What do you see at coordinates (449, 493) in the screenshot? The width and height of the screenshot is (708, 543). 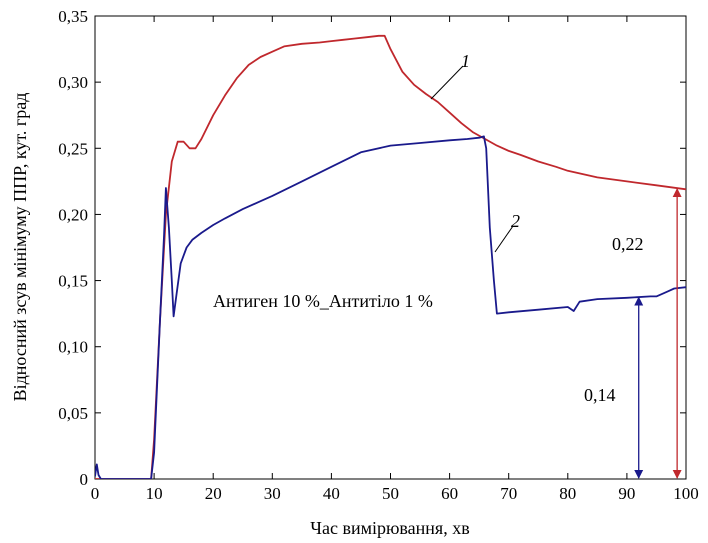 I see `x-tick-label: 60` at bounding box center [449, 493].